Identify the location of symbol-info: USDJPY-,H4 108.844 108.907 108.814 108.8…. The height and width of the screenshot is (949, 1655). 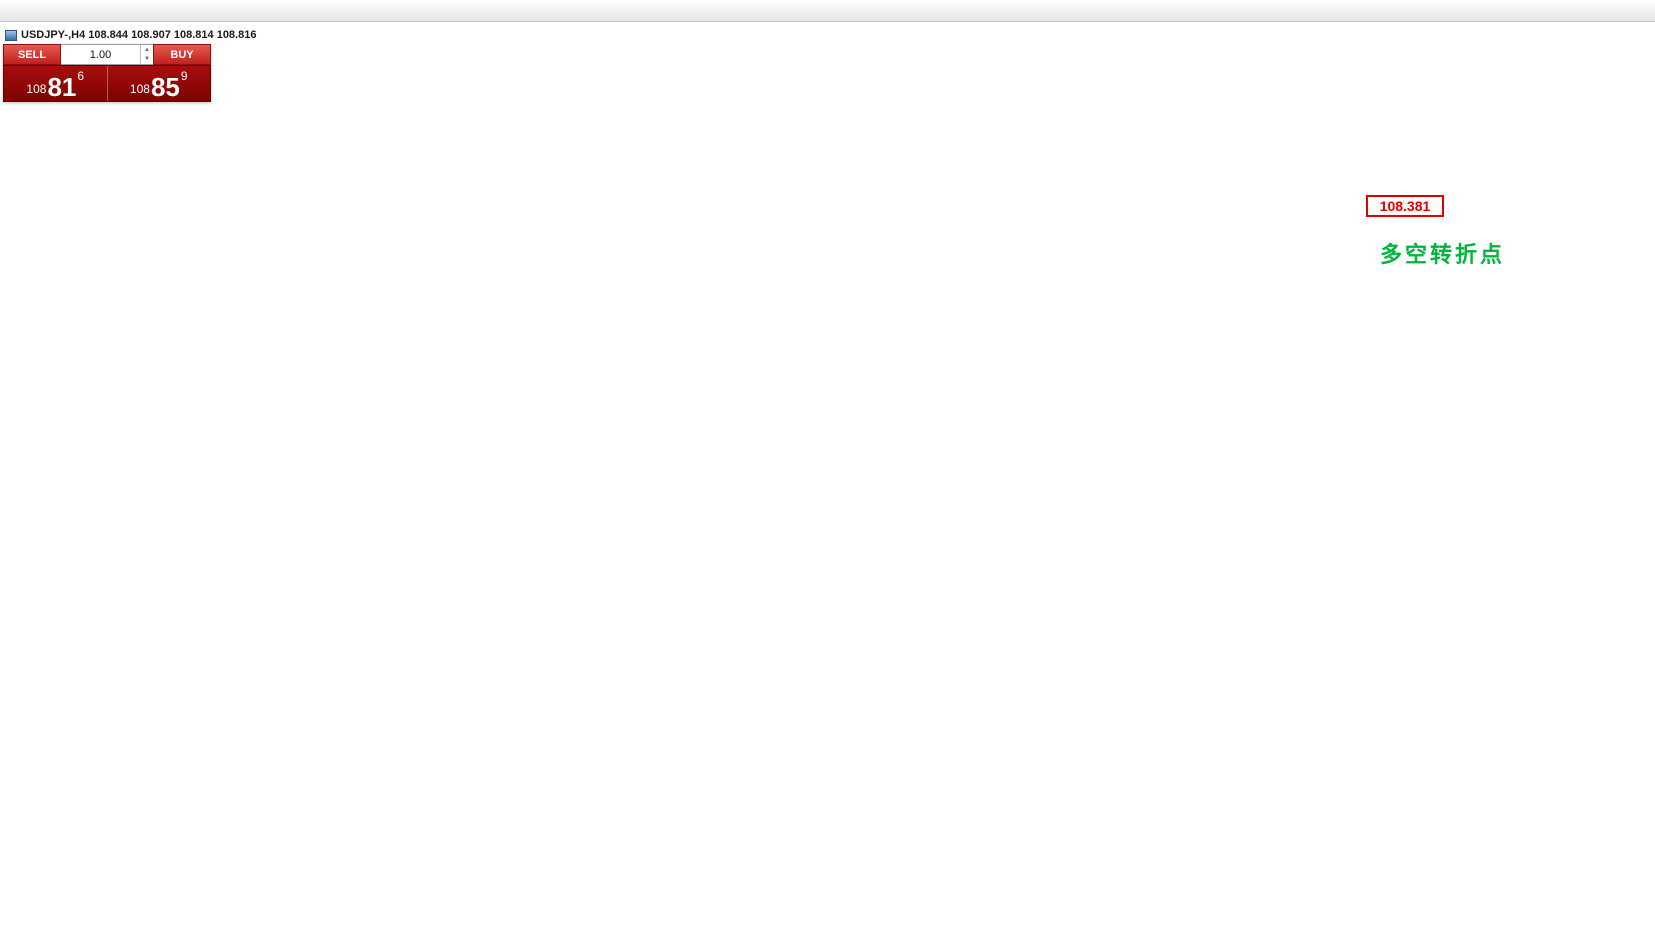
(130, 35).